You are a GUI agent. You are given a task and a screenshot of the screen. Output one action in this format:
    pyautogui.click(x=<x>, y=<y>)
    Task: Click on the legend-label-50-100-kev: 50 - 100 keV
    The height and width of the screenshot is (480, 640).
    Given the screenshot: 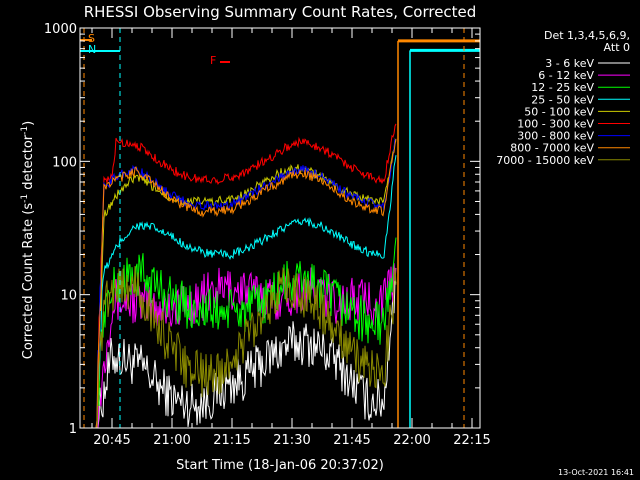 What is the action you would take?
    pyautogui.click(x=559, y=111)
    